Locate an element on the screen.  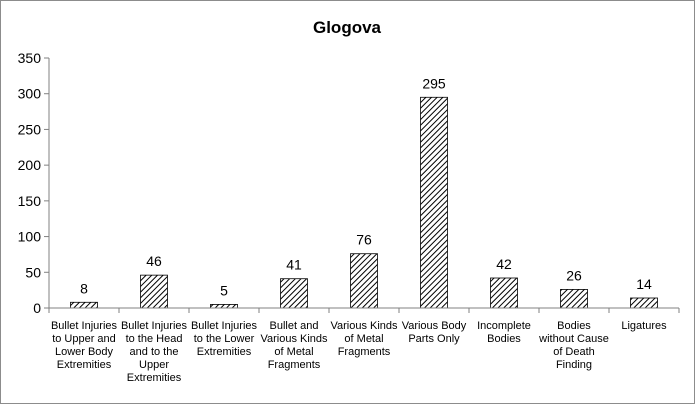
data-label: 295 is located at coordinates (434, 83).